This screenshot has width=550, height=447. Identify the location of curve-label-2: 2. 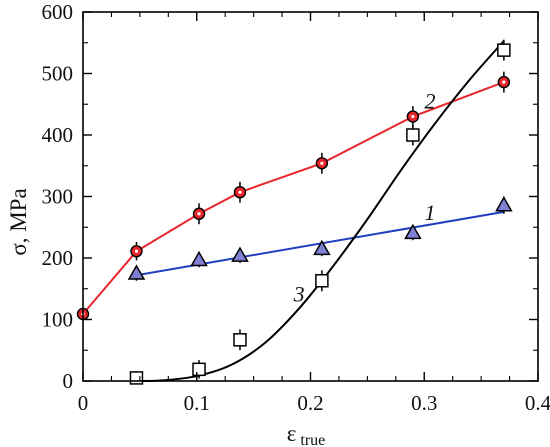
(429, 101).